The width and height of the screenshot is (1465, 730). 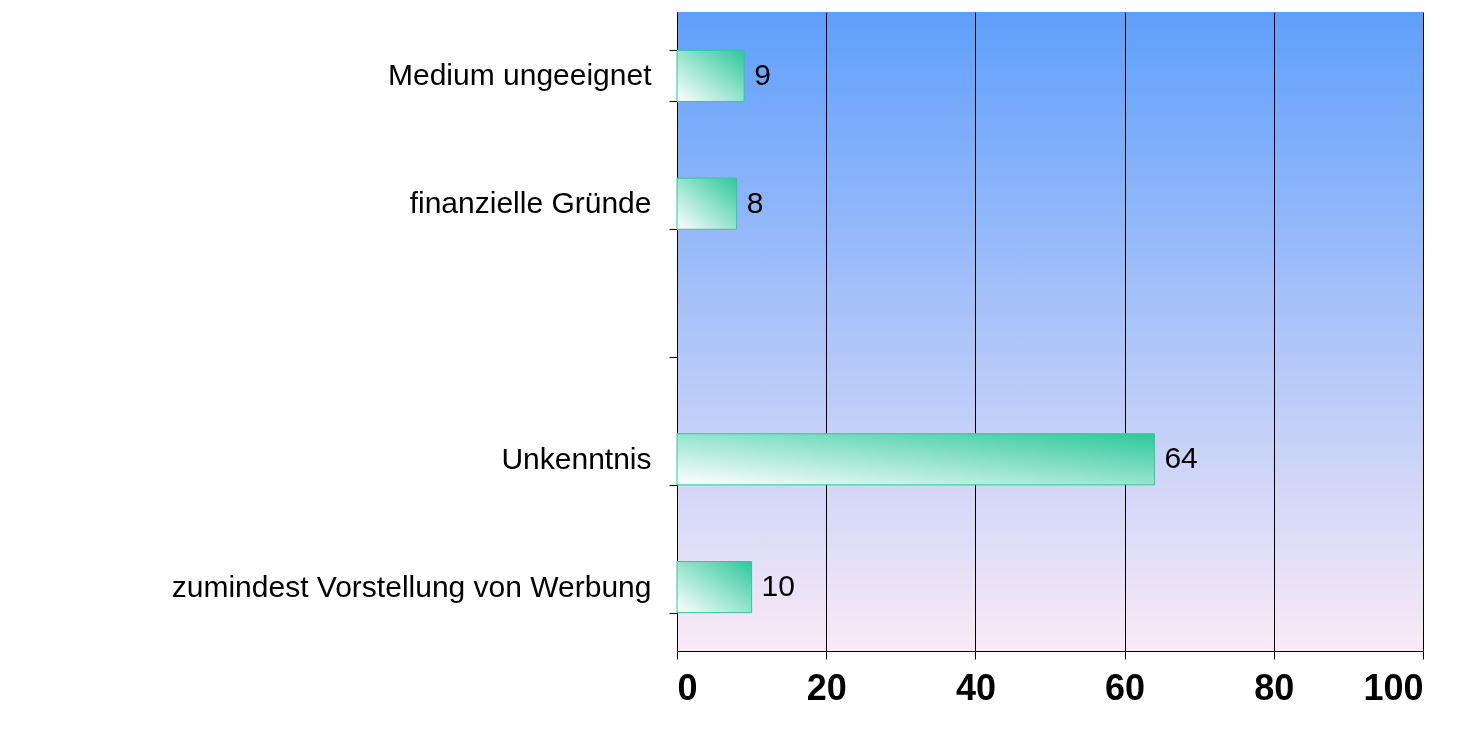 What do you see at coordinates (687, 687) in the screenshot?
I see `x-tick-label: 0` at bounding box center [687, 687].